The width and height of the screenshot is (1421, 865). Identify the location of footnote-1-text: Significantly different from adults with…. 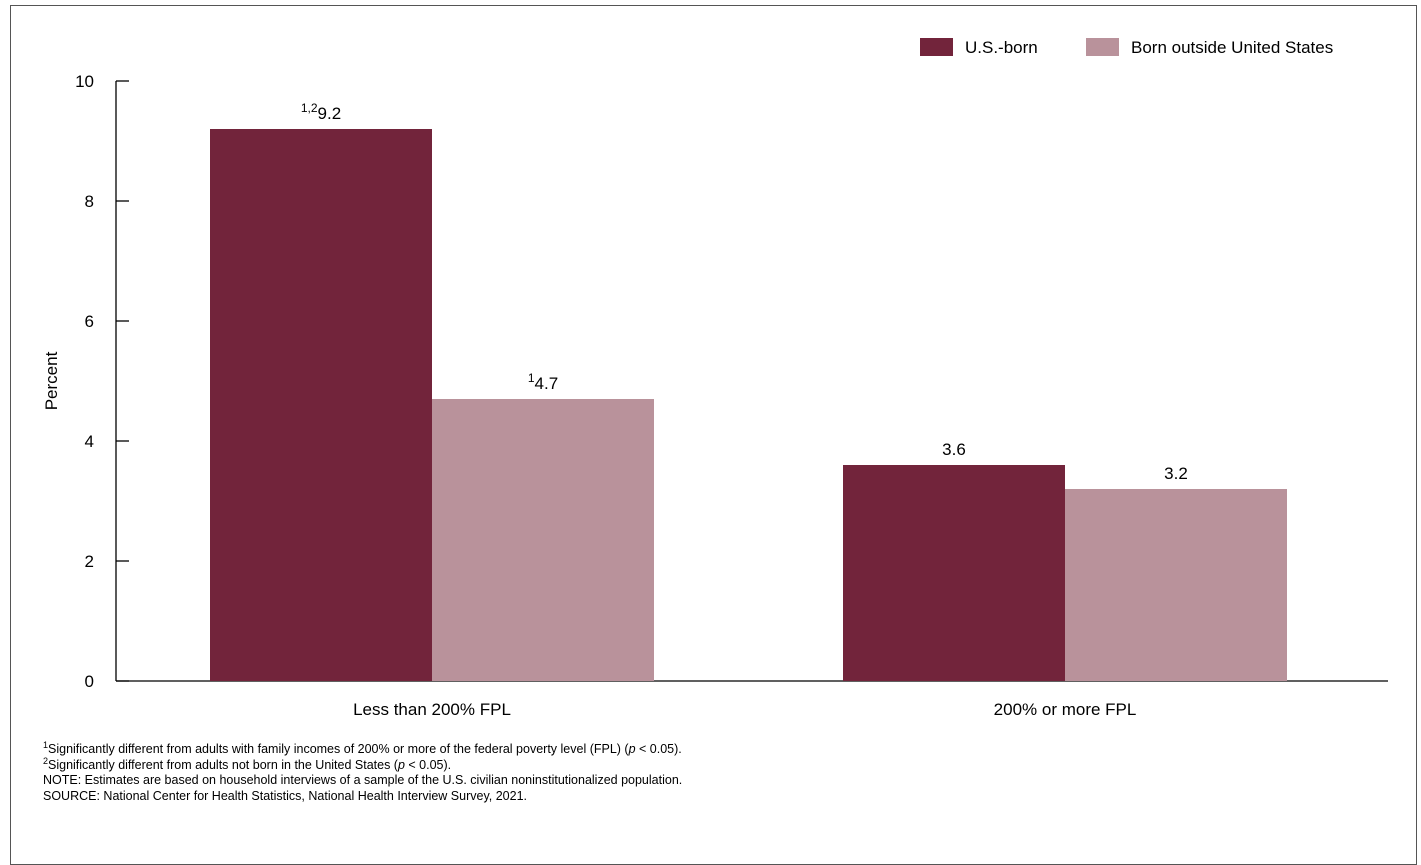
(338, 749).